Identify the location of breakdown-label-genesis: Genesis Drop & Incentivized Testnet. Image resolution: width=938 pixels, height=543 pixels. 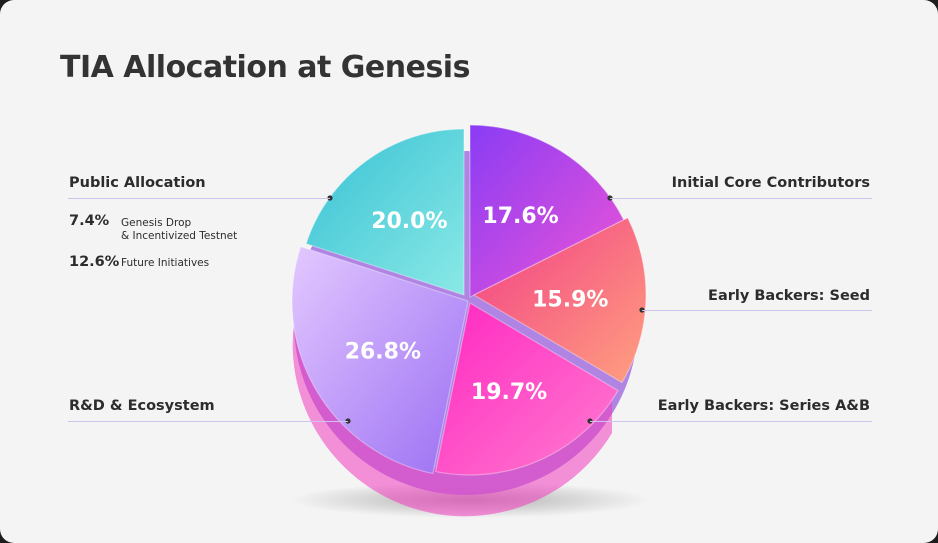
(179, 230).